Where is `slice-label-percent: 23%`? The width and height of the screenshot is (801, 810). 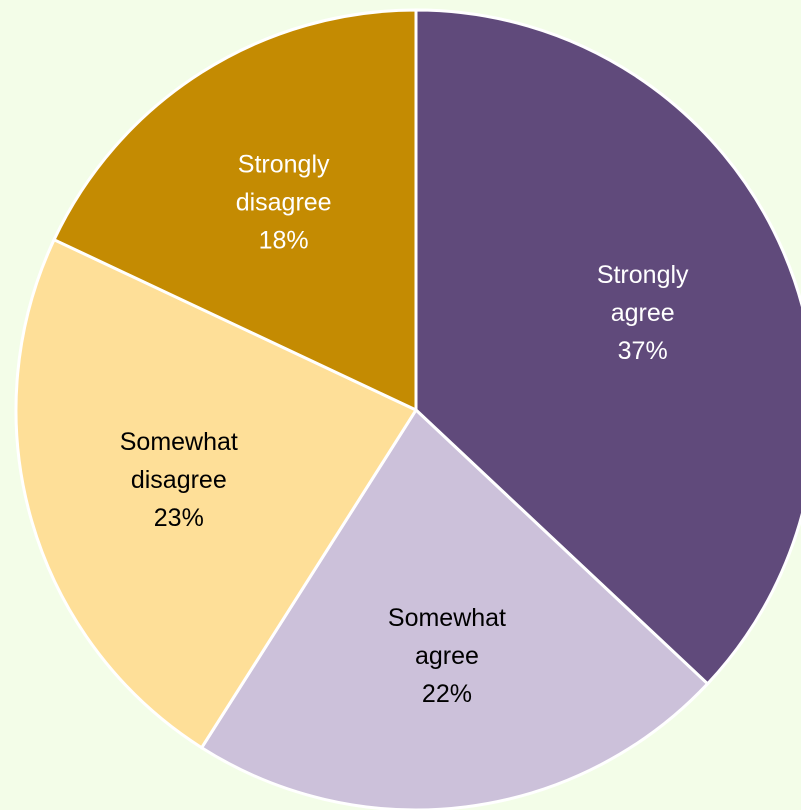 slice-label-percent: 23% is located at coordinates (179, 518).